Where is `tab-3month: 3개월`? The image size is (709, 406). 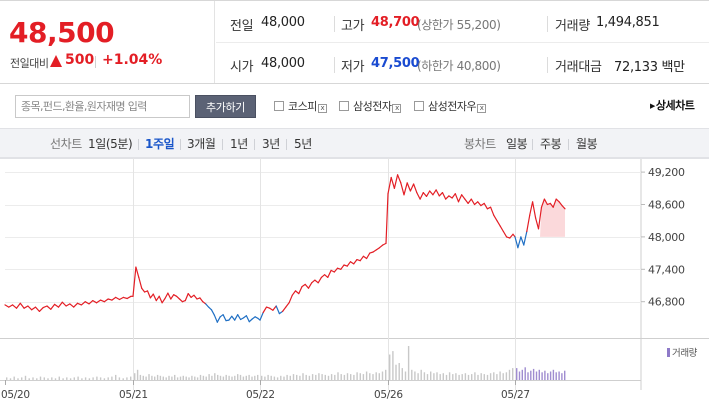
tab-3month: 3개월 is located at coordinates (201, 144).